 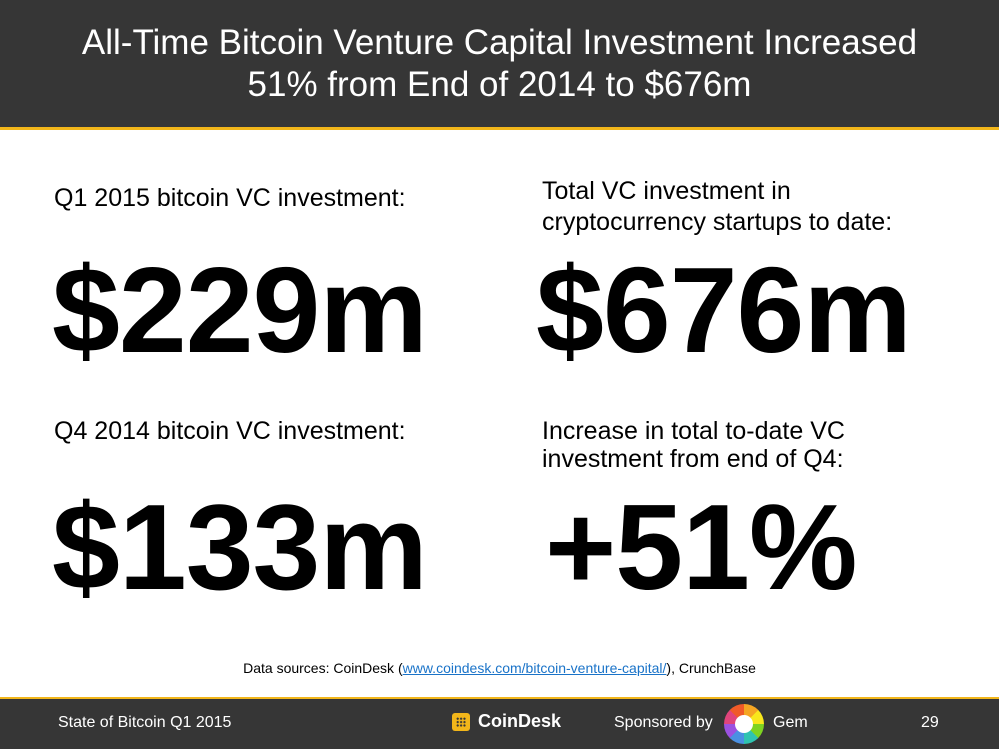 I want to click on increase-value: +51%, so click(x=701, y=547).